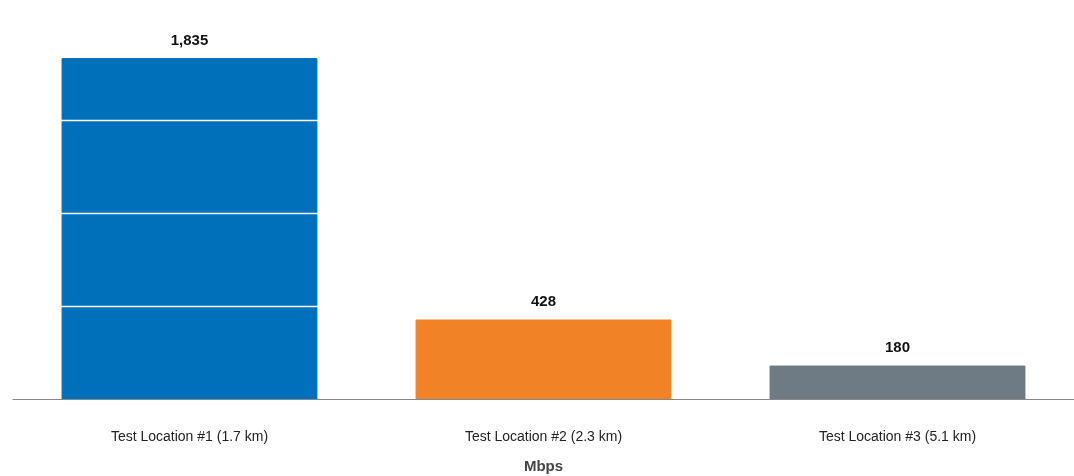 This screenshot has width=1074, height=476. I want to click on data-label: 428, so click(543, 300).